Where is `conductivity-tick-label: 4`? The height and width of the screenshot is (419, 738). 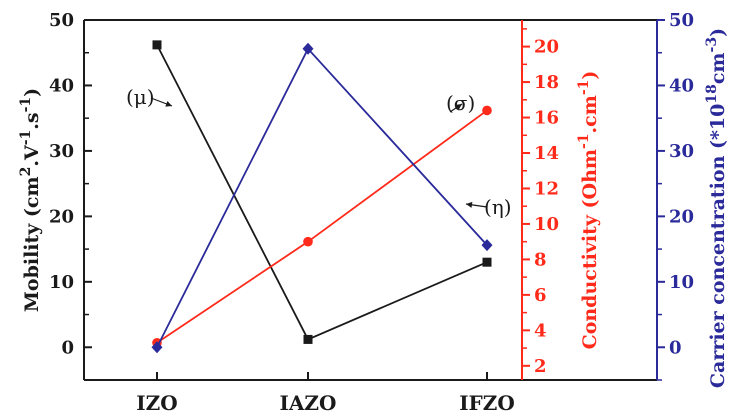
conductivity-tick-label: 4 is located at coordinates (540, 330).